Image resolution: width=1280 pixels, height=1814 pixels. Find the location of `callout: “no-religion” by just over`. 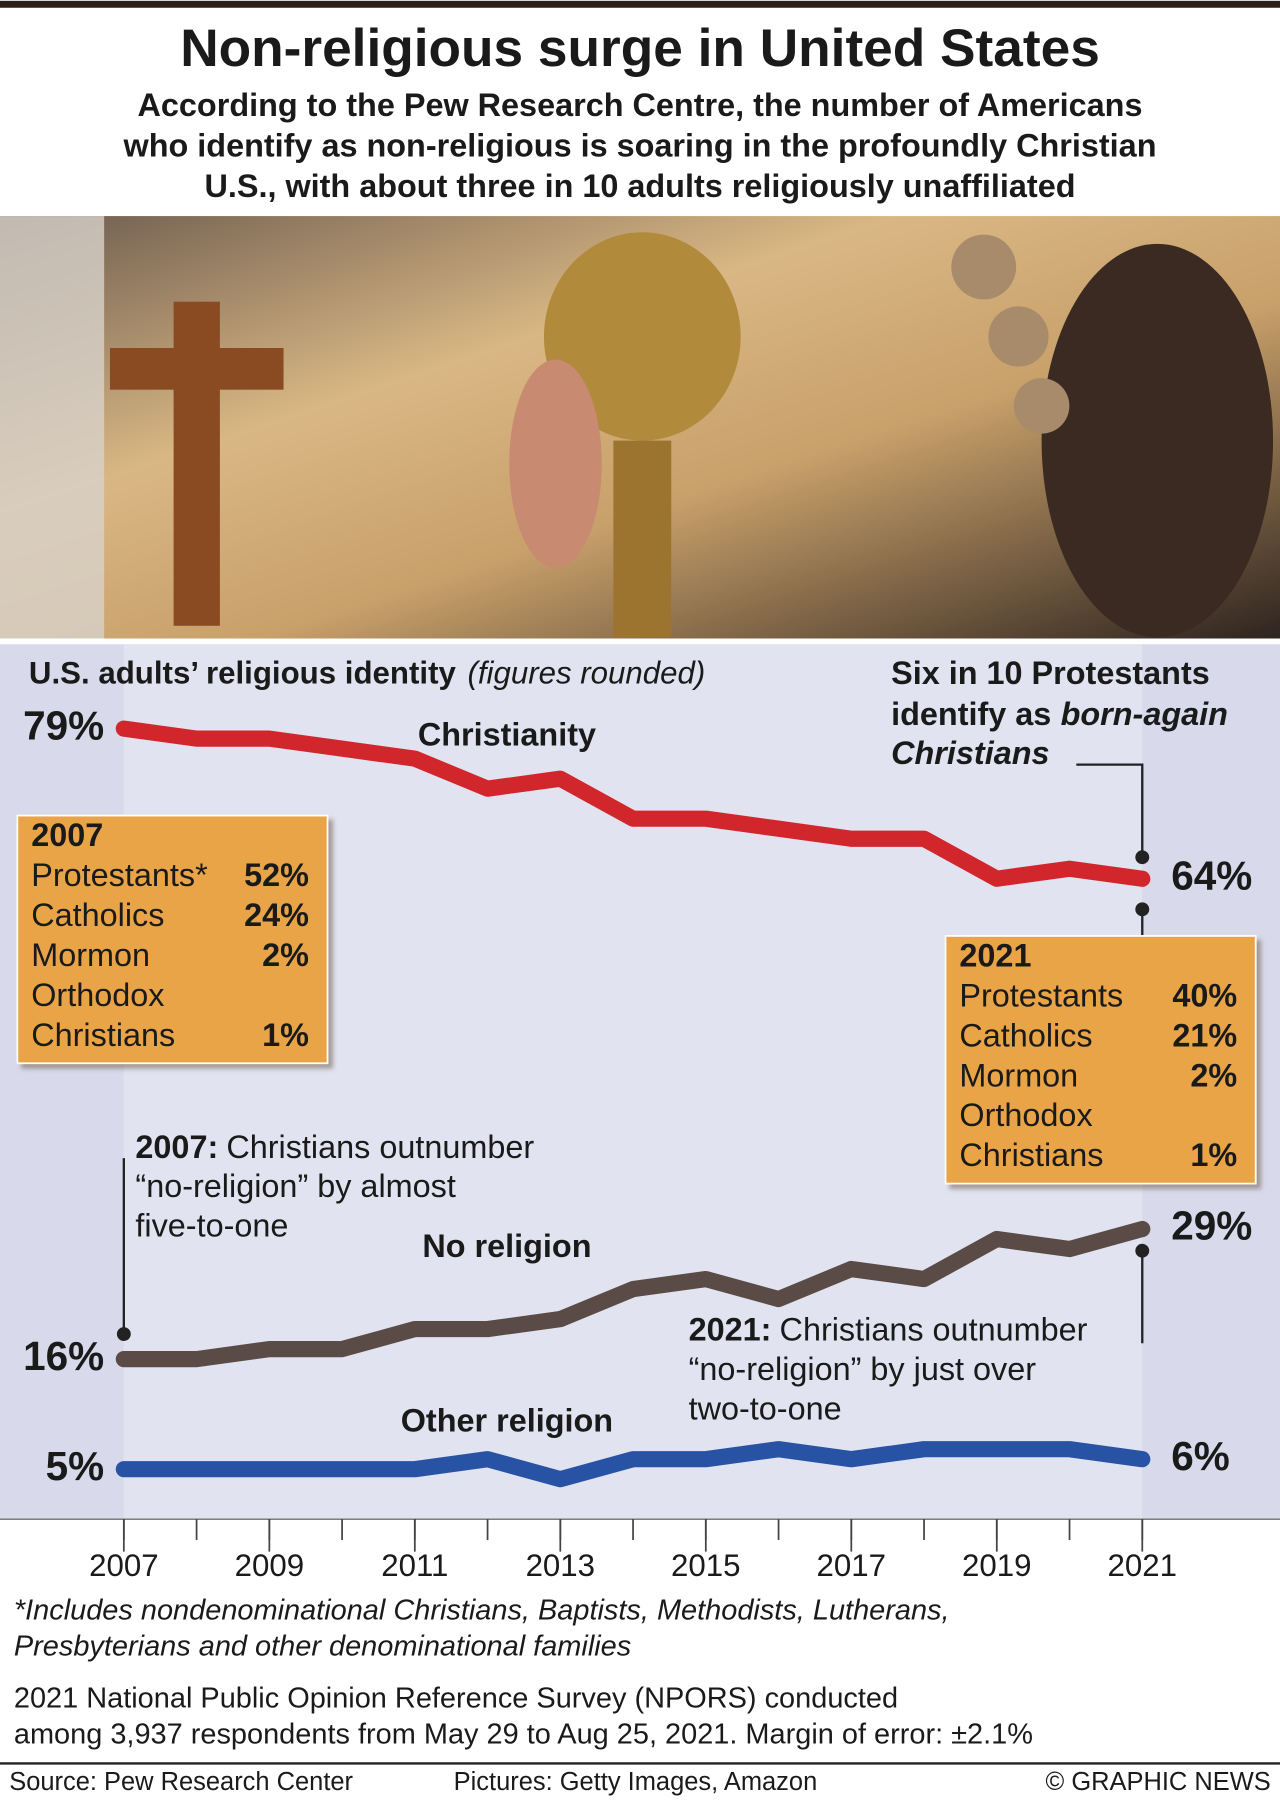

callout: “no-religion” by just over is located at coordinates (863, 1369).